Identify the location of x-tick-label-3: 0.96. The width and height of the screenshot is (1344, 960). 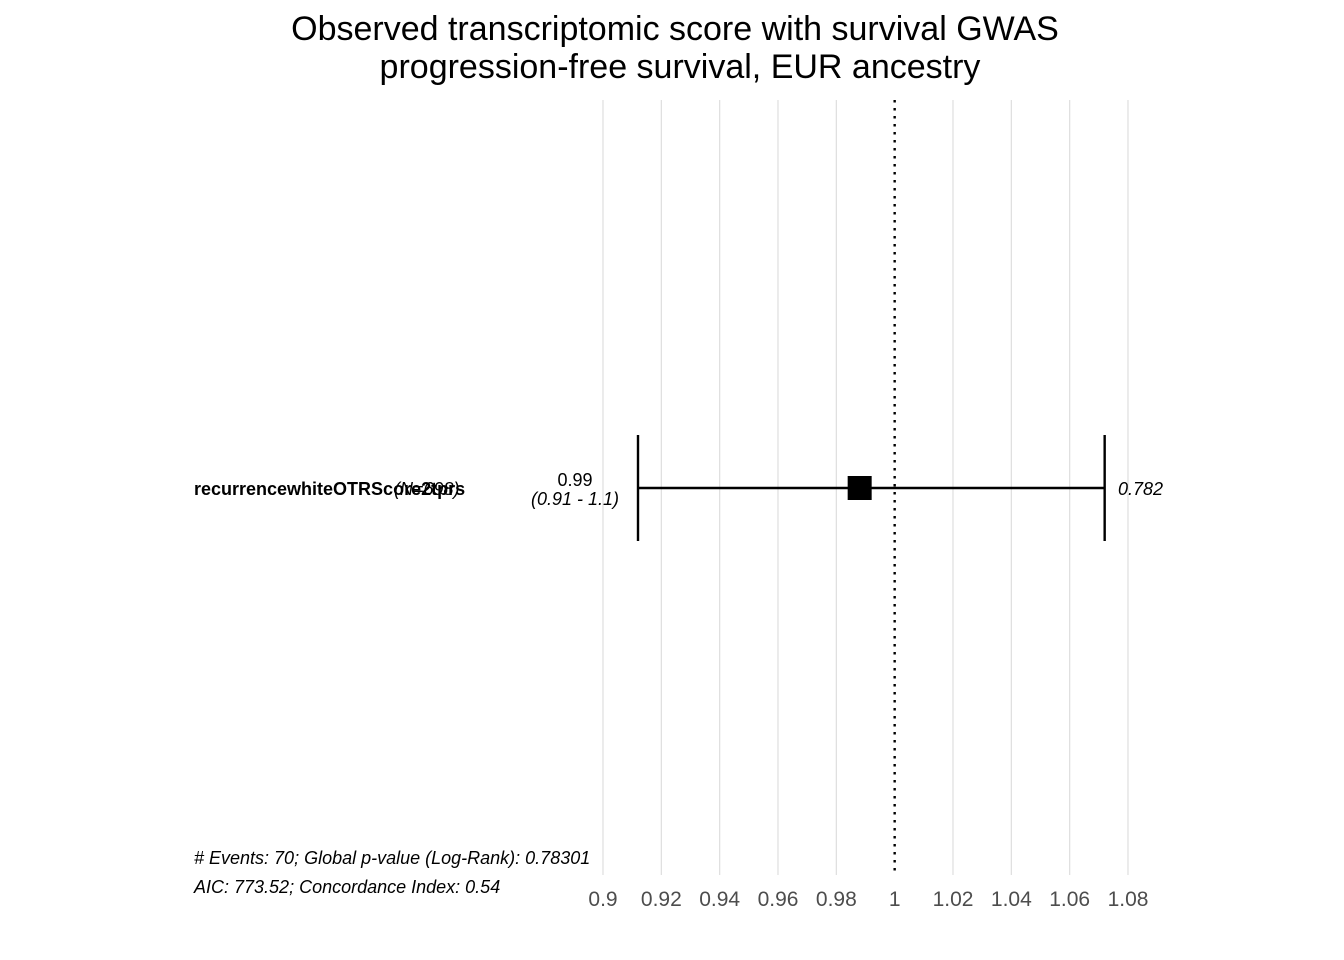
(778, 899).